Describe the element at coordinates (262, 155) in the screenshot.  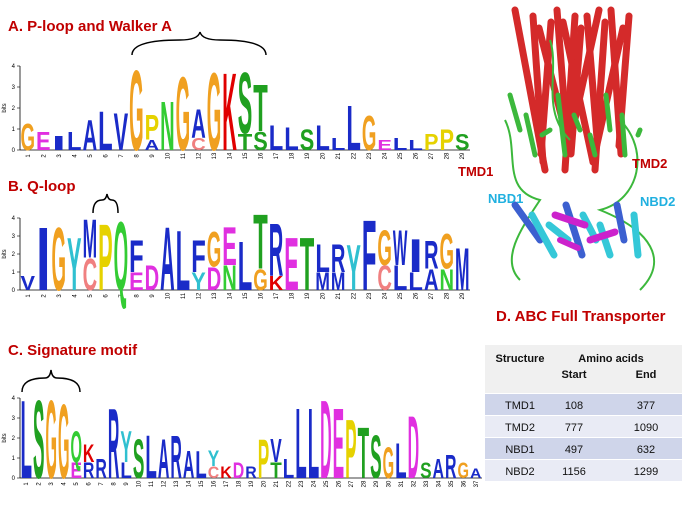
I see `x-tick-label: 16` at that location.